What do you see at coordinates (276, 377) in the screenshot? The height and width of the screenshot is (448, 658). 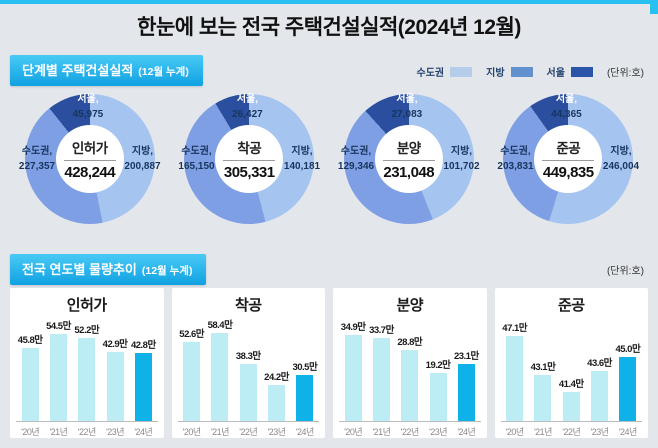 I see `bar-value-label: 24.2만` at bounding box center [276, 377].